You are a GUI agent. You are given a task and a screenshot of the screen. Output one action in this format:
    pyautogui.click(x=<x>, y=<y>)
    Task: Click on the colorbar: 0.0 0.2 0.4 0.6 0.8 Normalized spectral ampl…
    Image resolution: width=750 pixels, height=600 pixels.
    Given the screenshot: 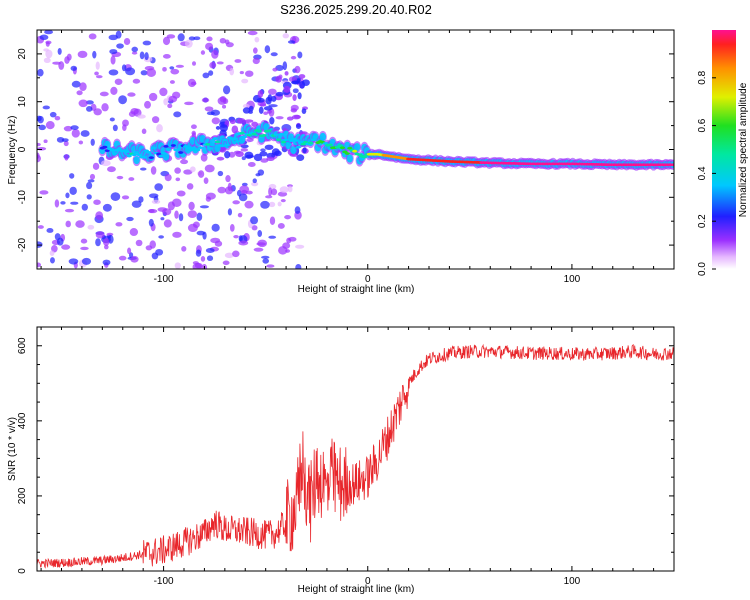 What is the action you would take?
    pyautogui.click(x=723, y=153)
    